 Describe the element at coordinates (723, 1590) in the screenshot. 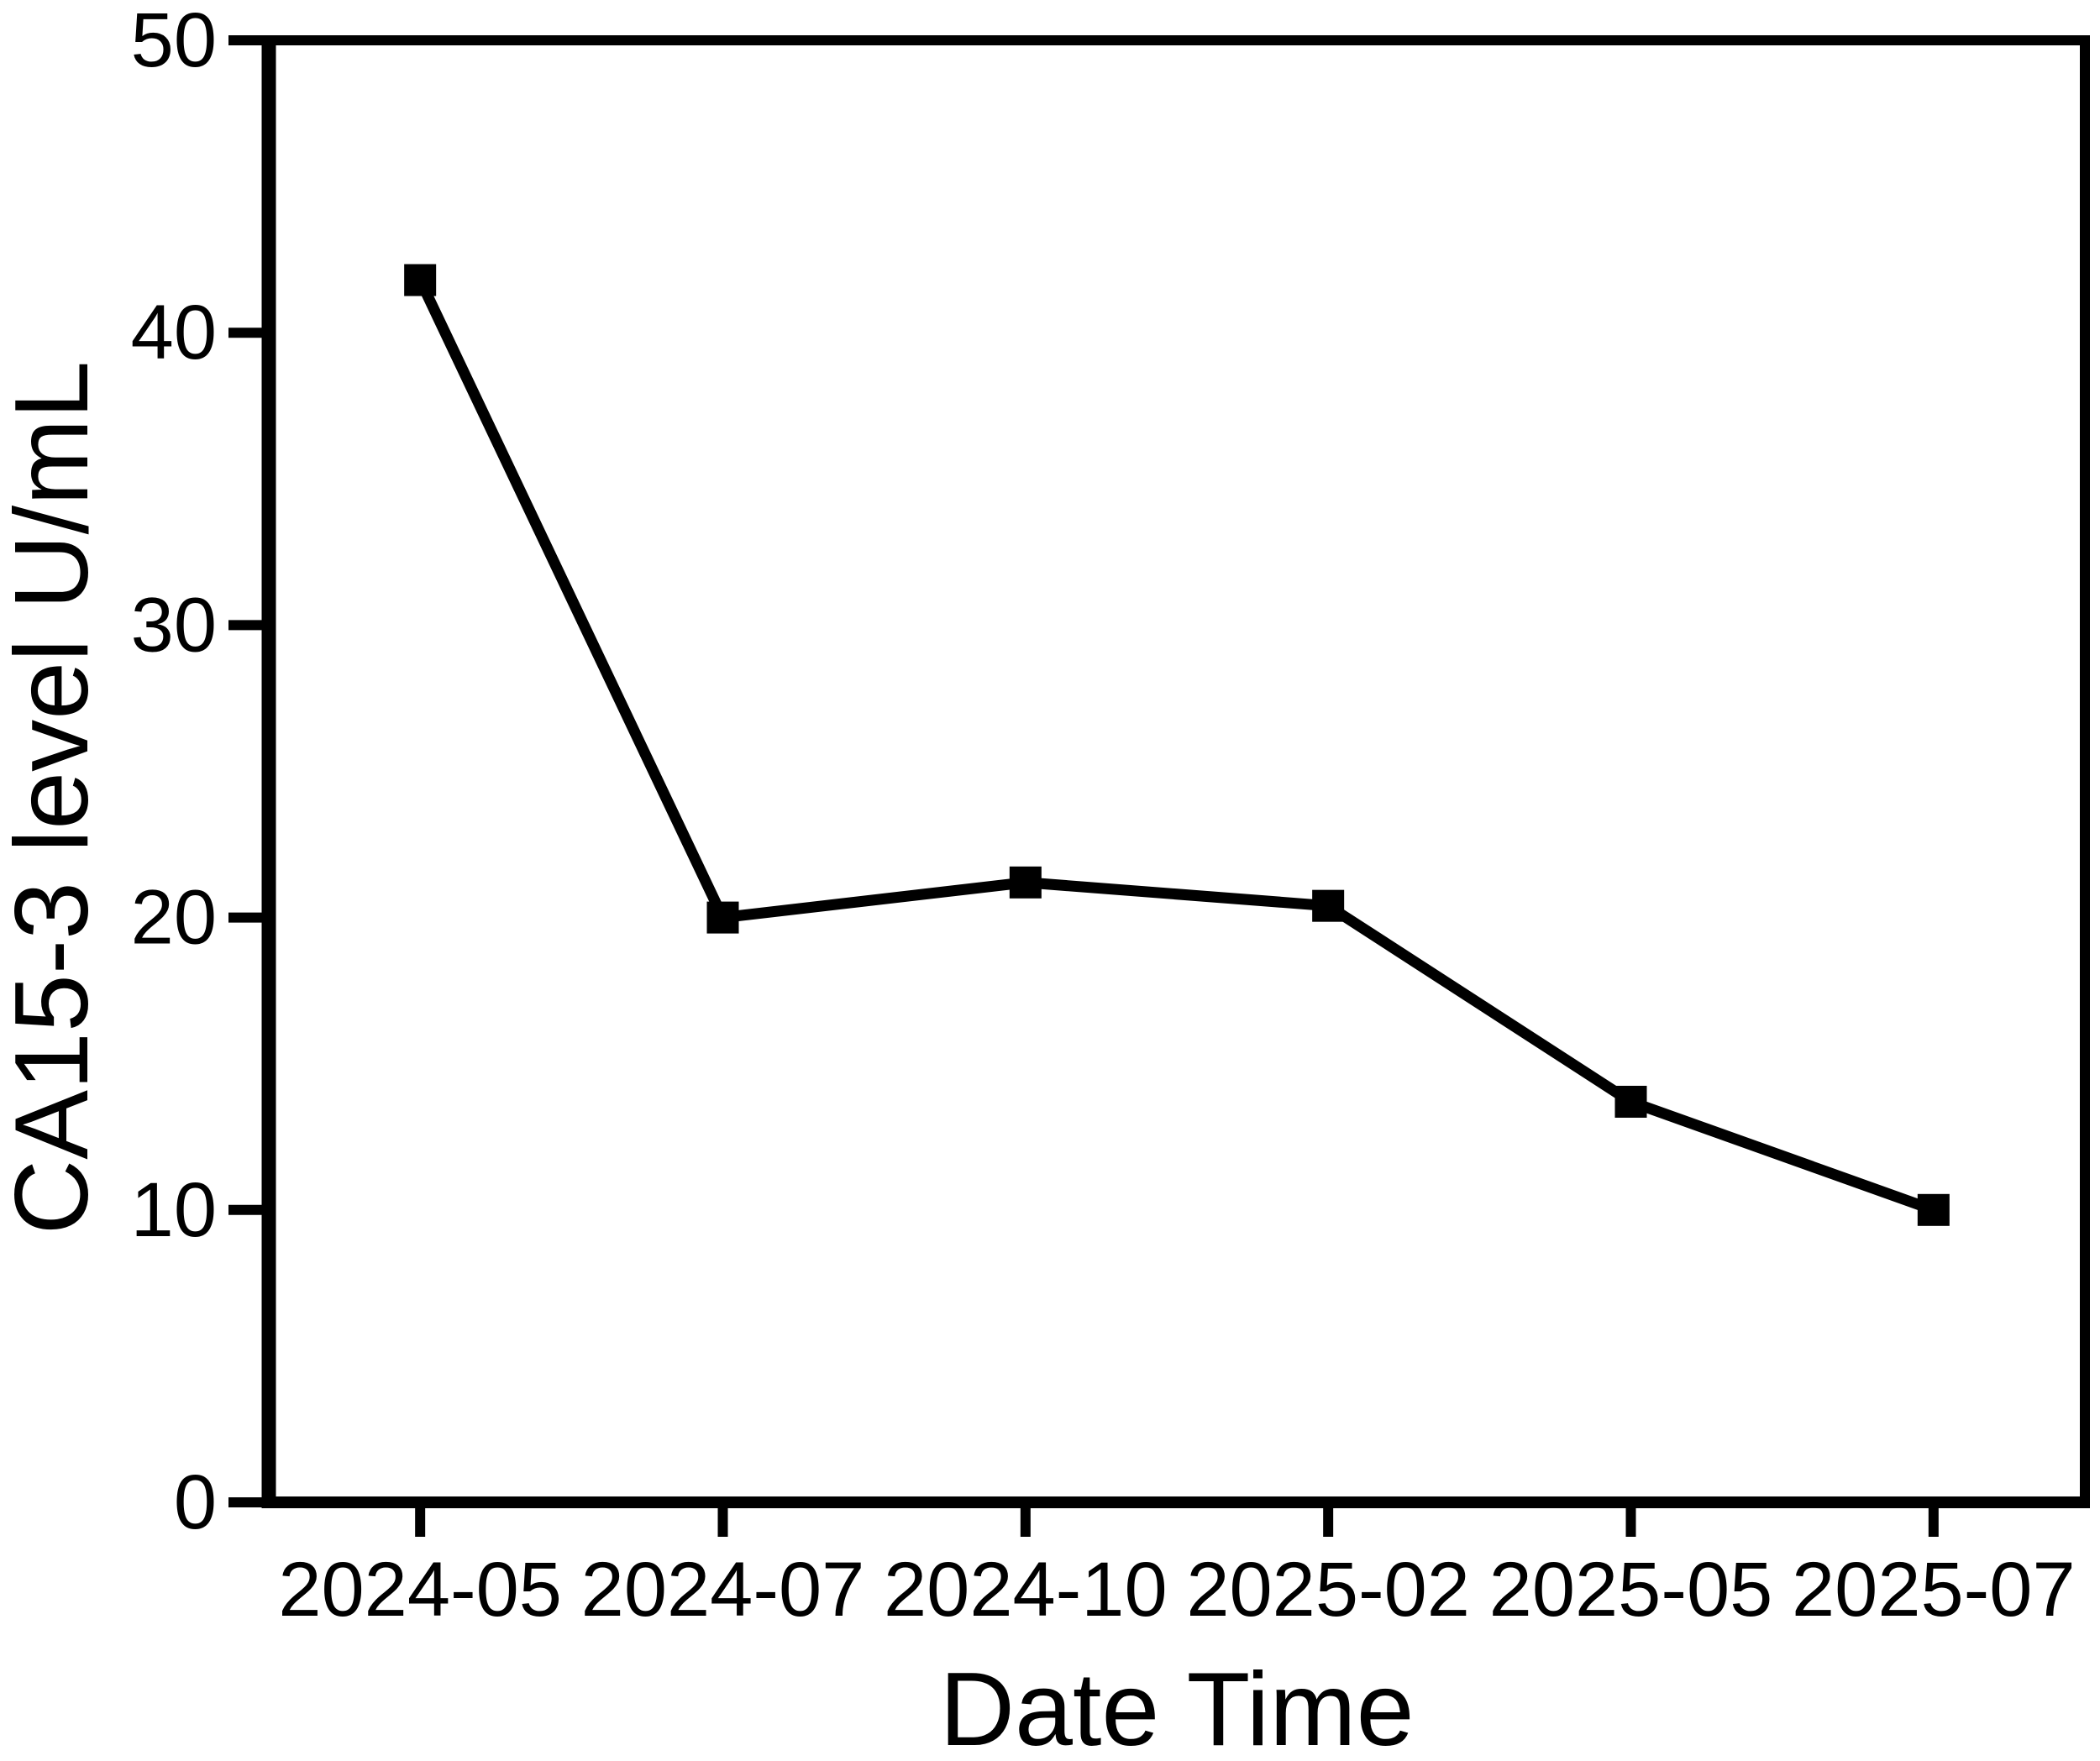

I see `x-tick-label: 2024-07` at that location.